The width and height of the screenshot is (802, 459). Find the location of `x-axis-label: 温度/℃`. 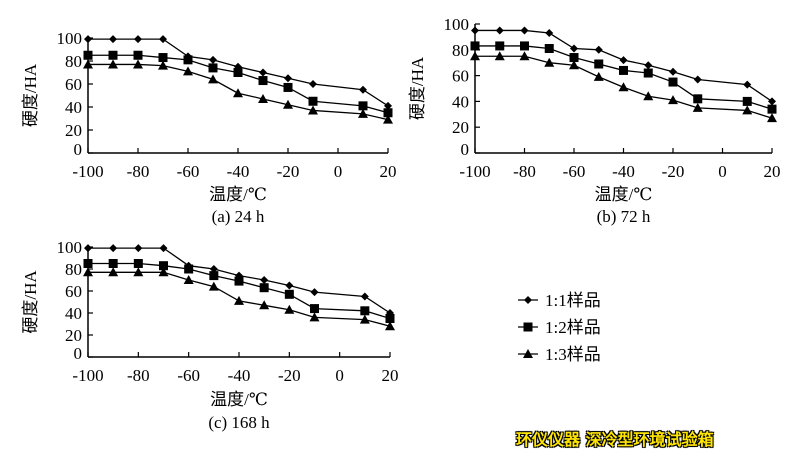

x-axis-label: 温度/℃ is located at coordinates (239, 399).